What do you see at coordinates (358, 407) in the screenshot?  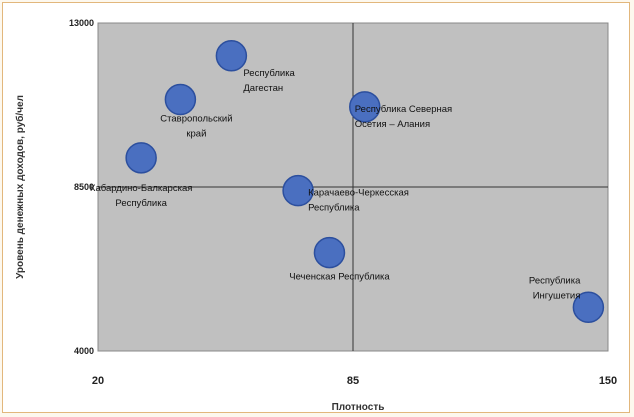 I see `x-axis-title: Плотность` at bounding box center [358, 407].